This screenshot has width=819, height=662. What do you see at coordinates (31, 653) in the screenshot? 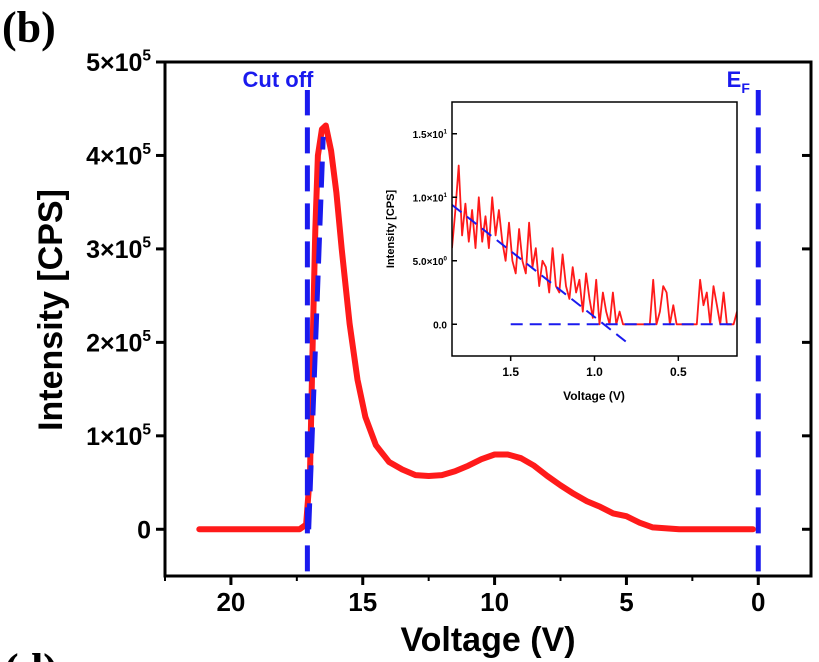
I see `panel-label-d: (d)` at bounding box center [31, 653].